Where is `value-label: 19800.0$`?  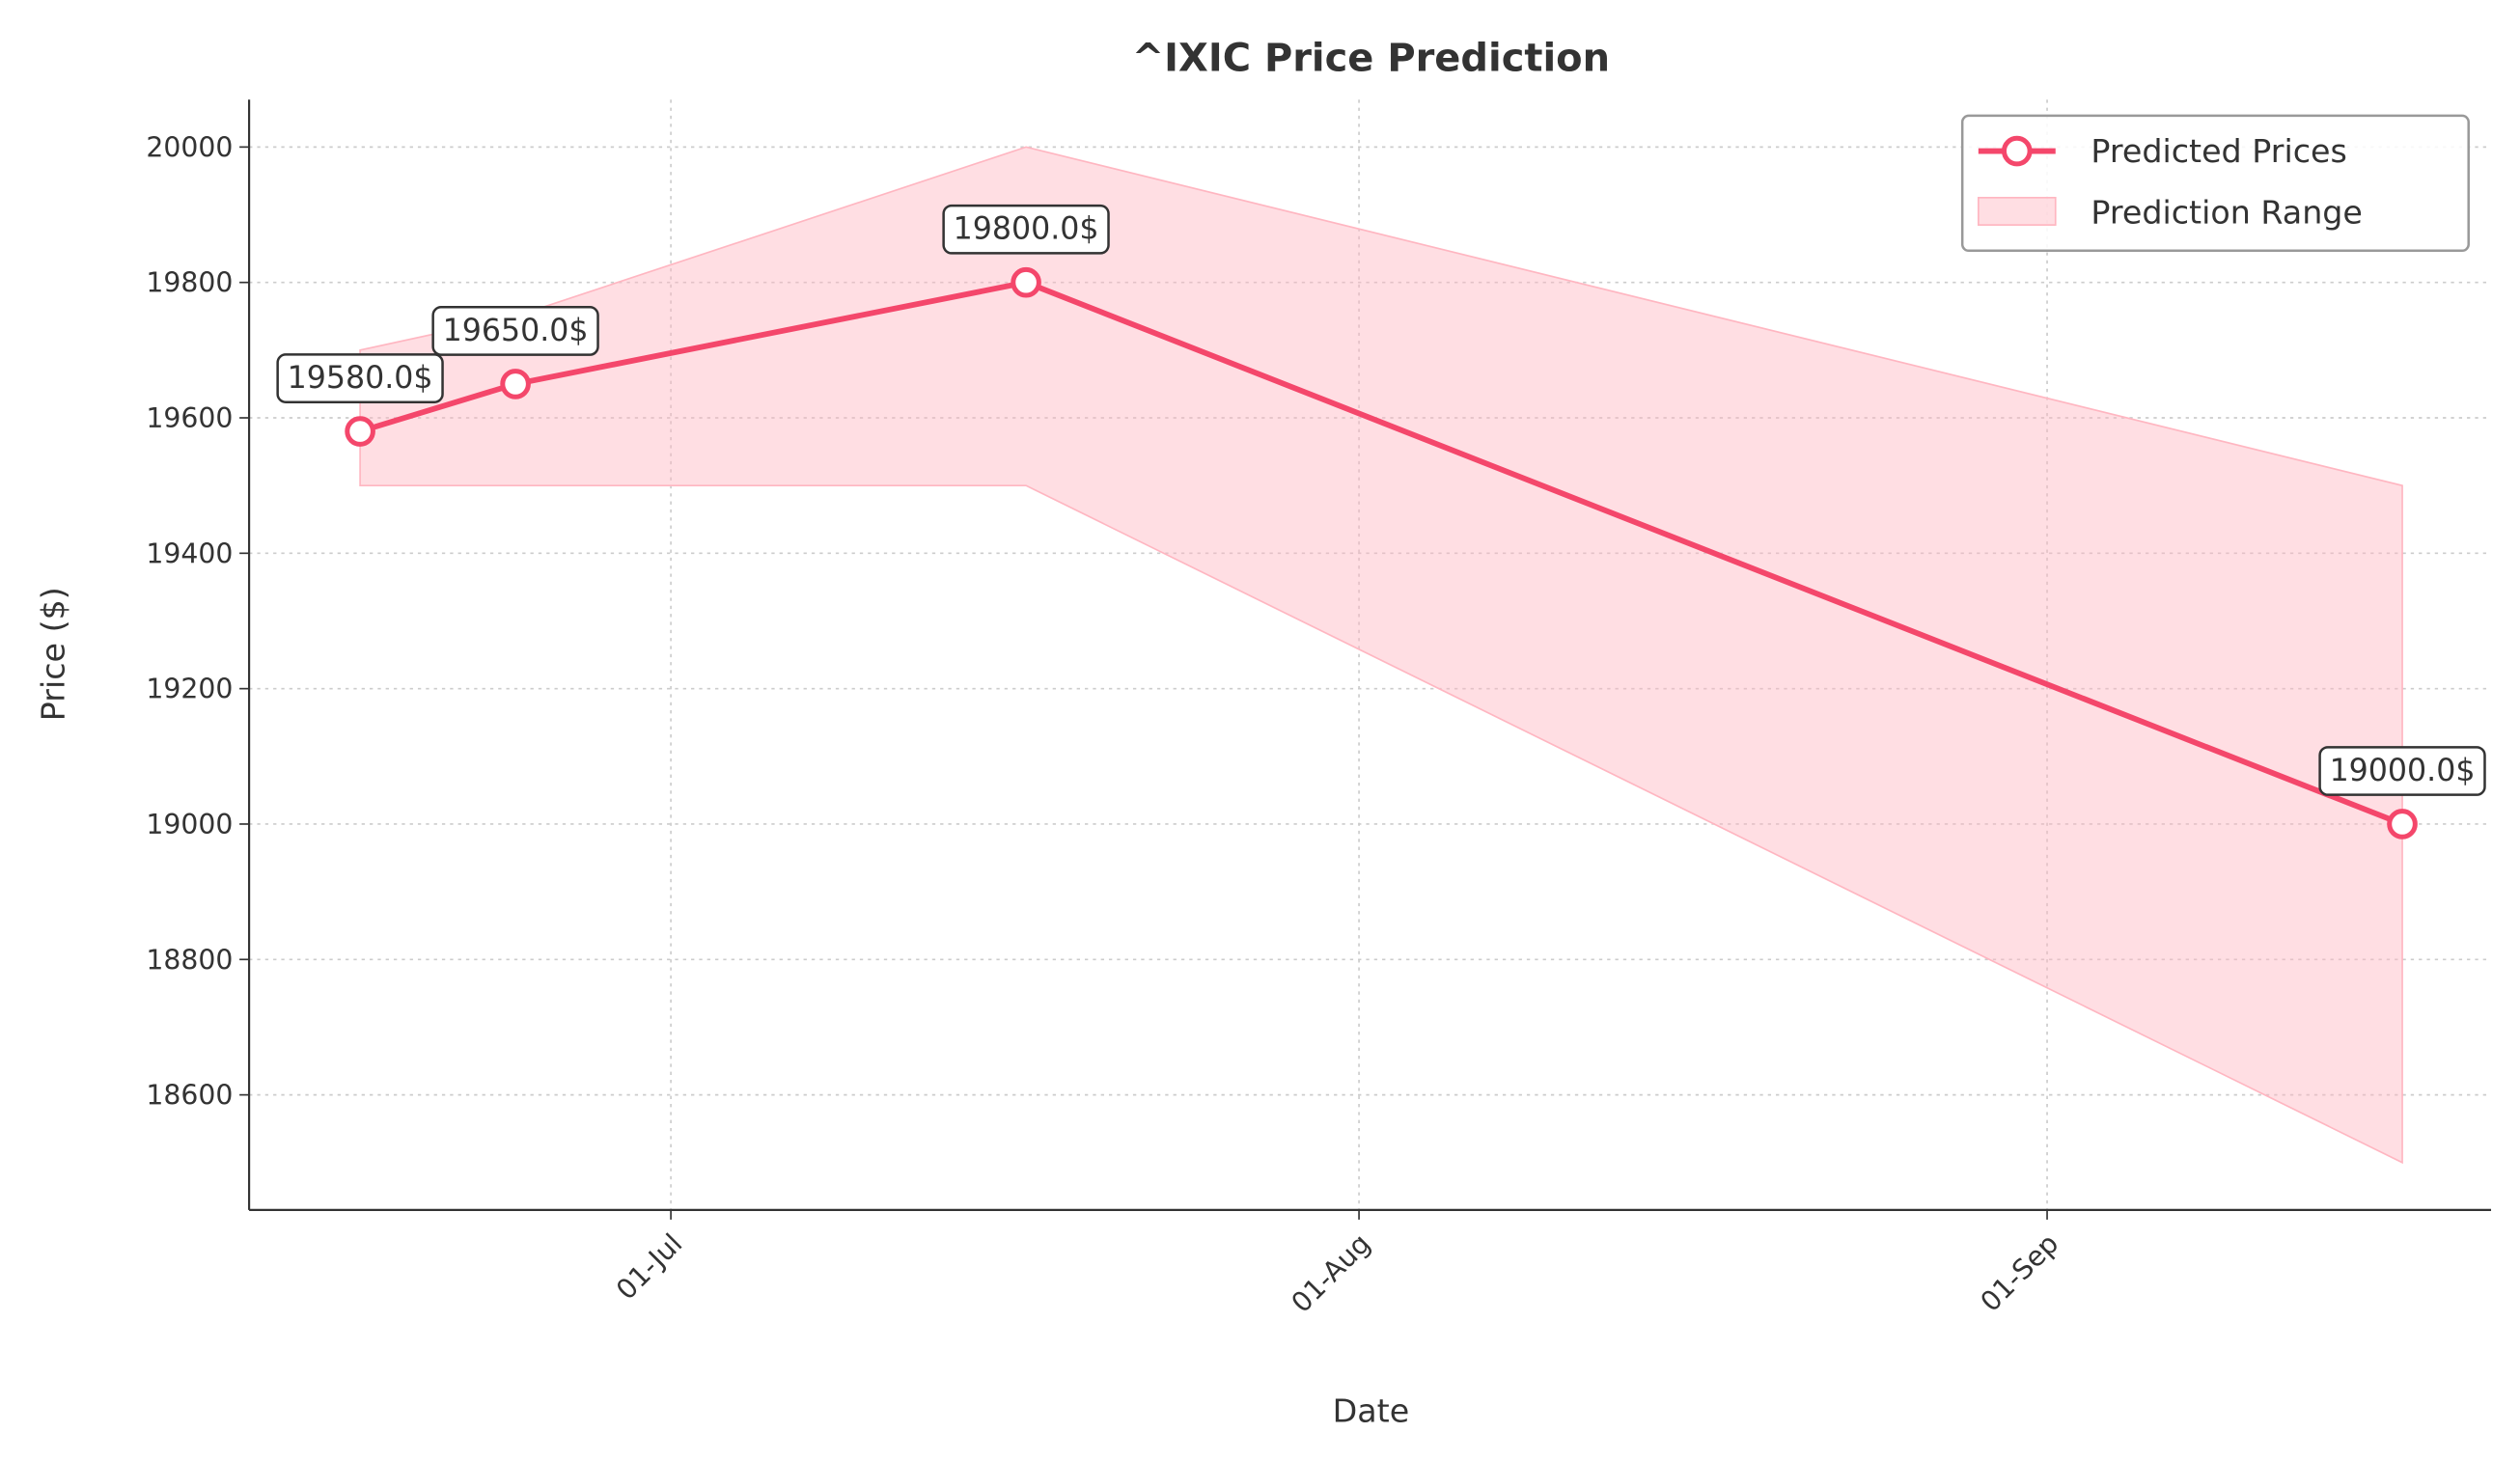
value-label: 19800.0$ is located at coordinates (1026, 229).